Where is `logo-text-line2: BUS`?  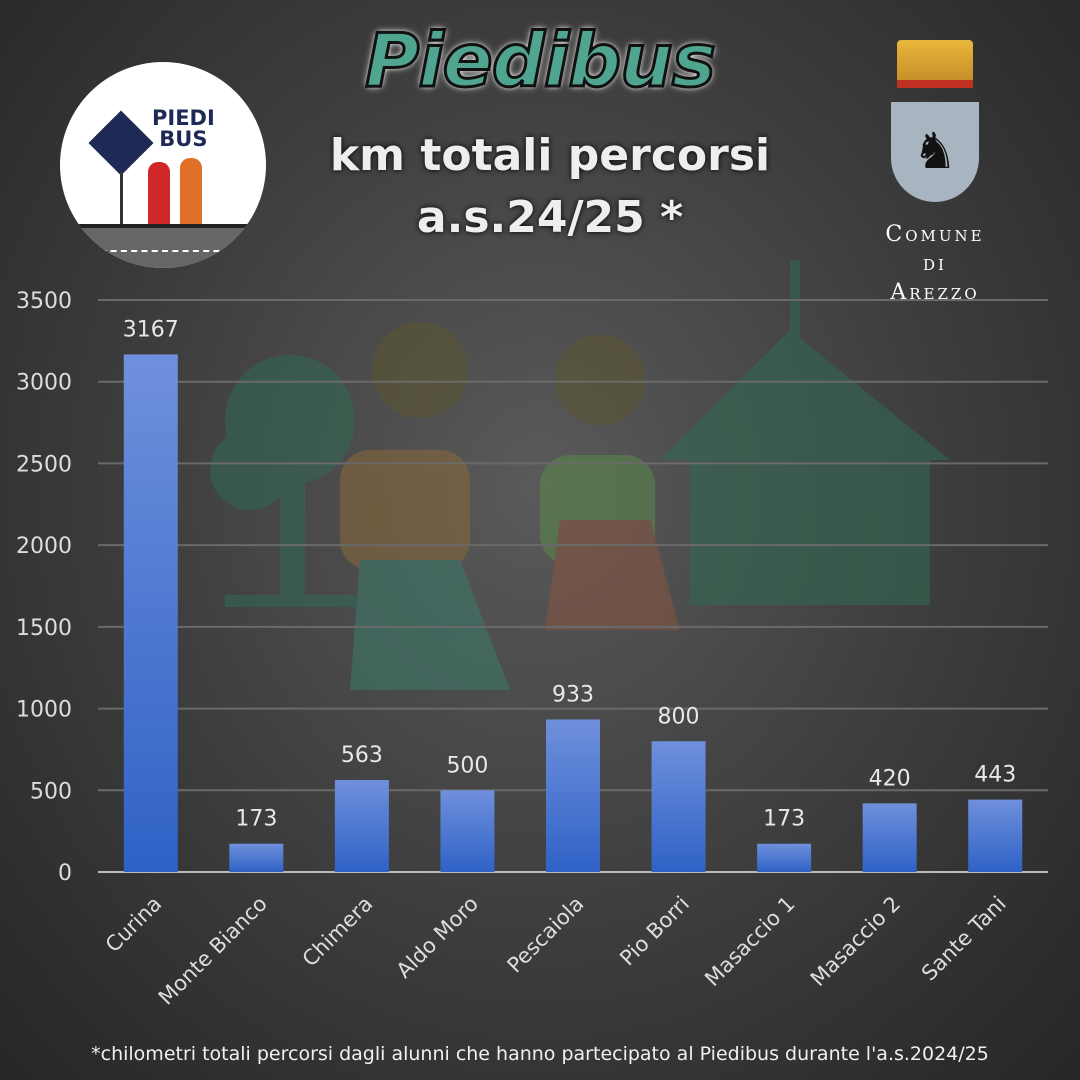 logo-text-line2: BUS is located at coordinates (183, 139).